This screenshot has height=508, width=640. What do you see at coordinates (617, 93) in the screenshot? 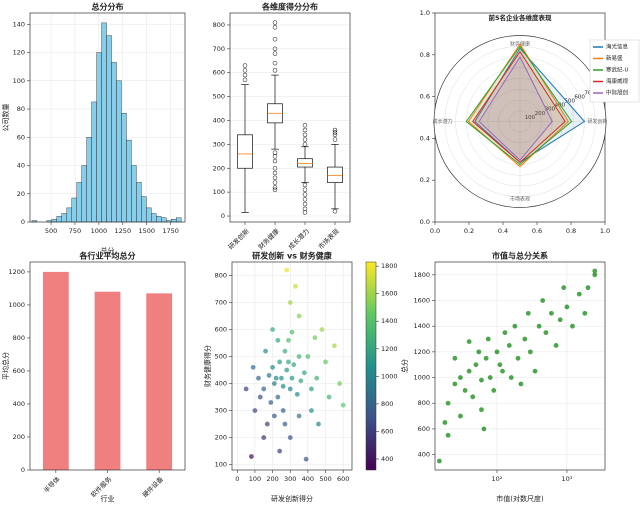
I see `legend-label: 中际旭创` at bounding box center [617, 93].